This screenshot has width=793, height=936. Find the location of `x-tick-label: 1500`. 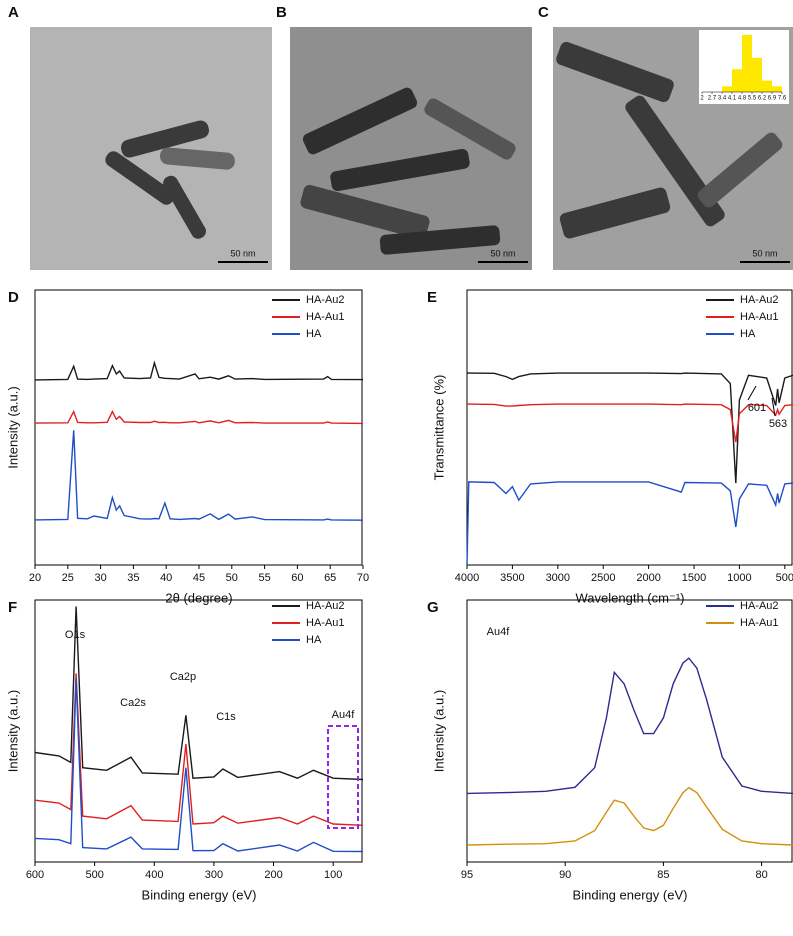

x-tick-label: 1500 is located at coordinates (694, 578).